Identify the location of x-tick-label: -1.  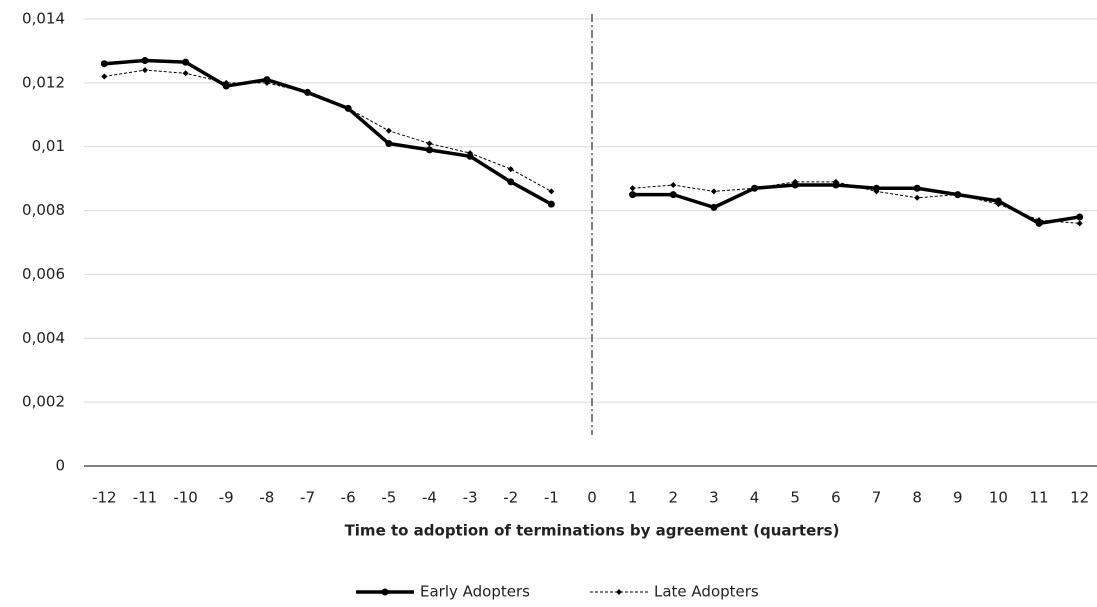
(551, 498).